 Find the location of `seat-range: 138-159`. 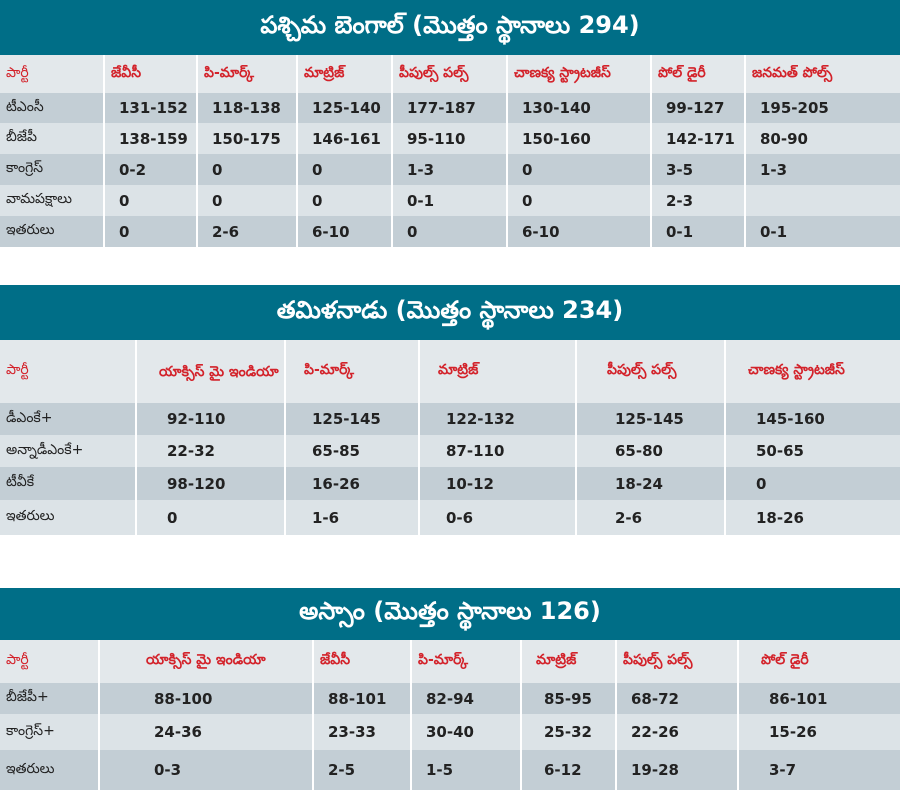

seat-range: 138-159 is located at coordinates (150, 138).